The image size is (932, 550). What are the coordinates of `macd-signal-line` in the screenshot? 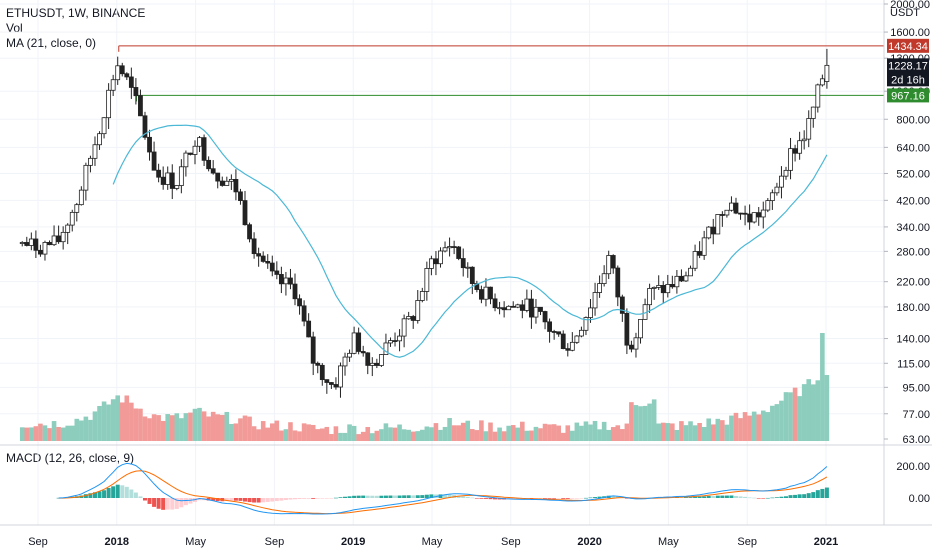 It's located at (443, 492).